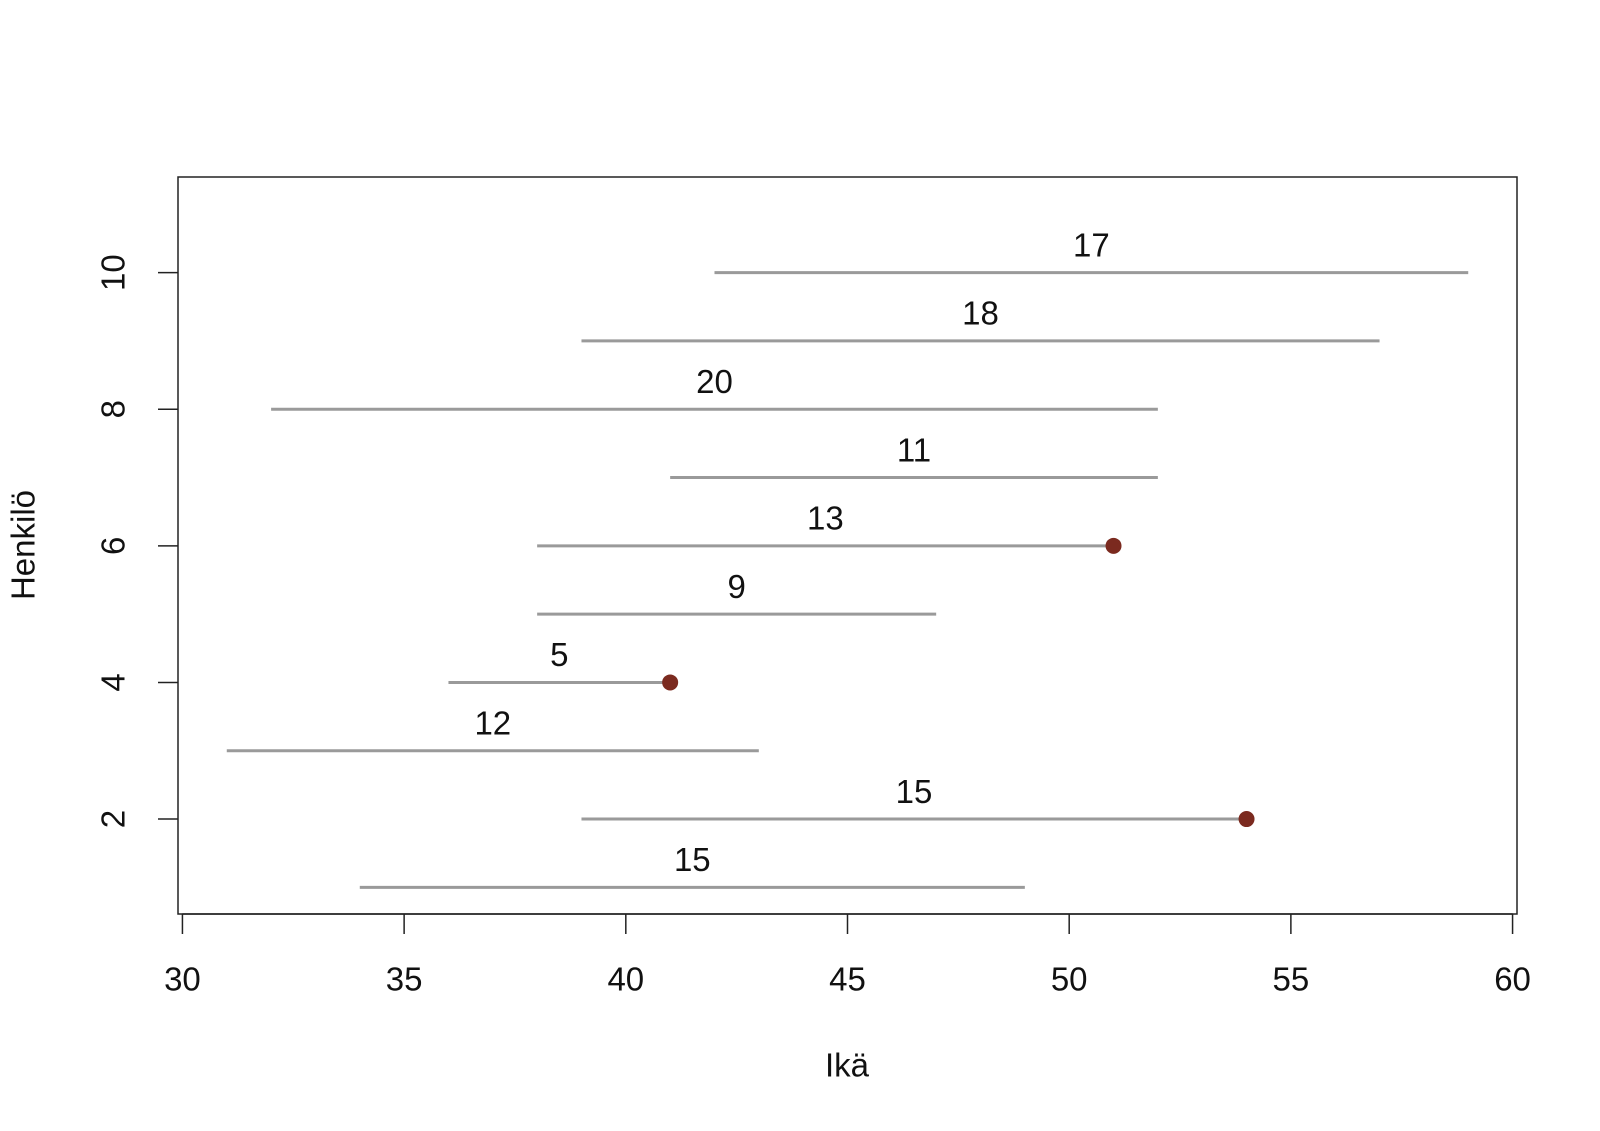 The width and height of the screenshot is (1600, 1131). Describe the element at coordinates (113, 409) in the screenshot. I see `y-tick-label: 8` at that location.